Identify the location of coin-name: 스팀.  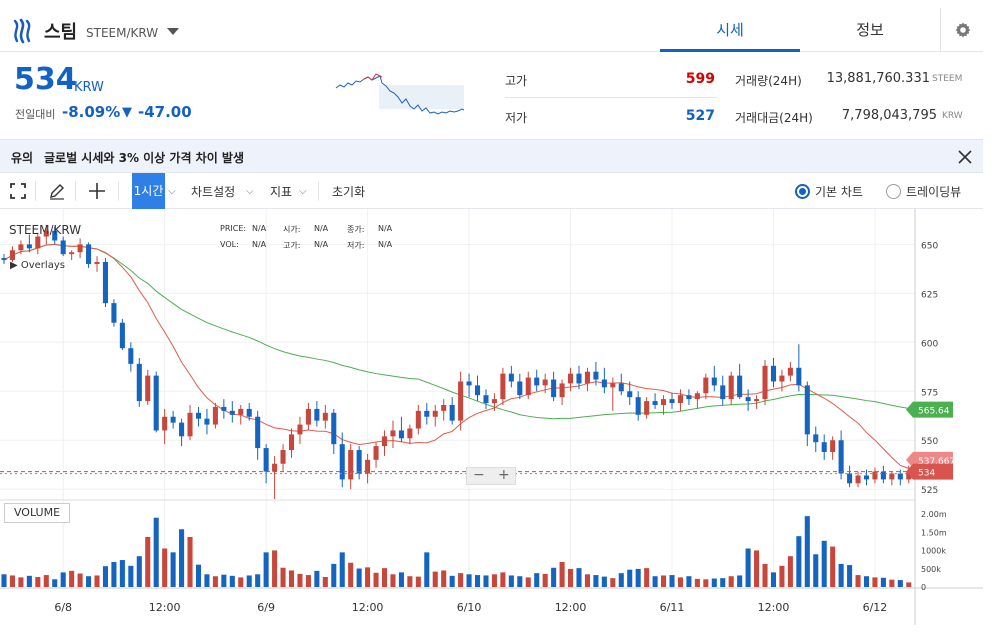
(61, 32).